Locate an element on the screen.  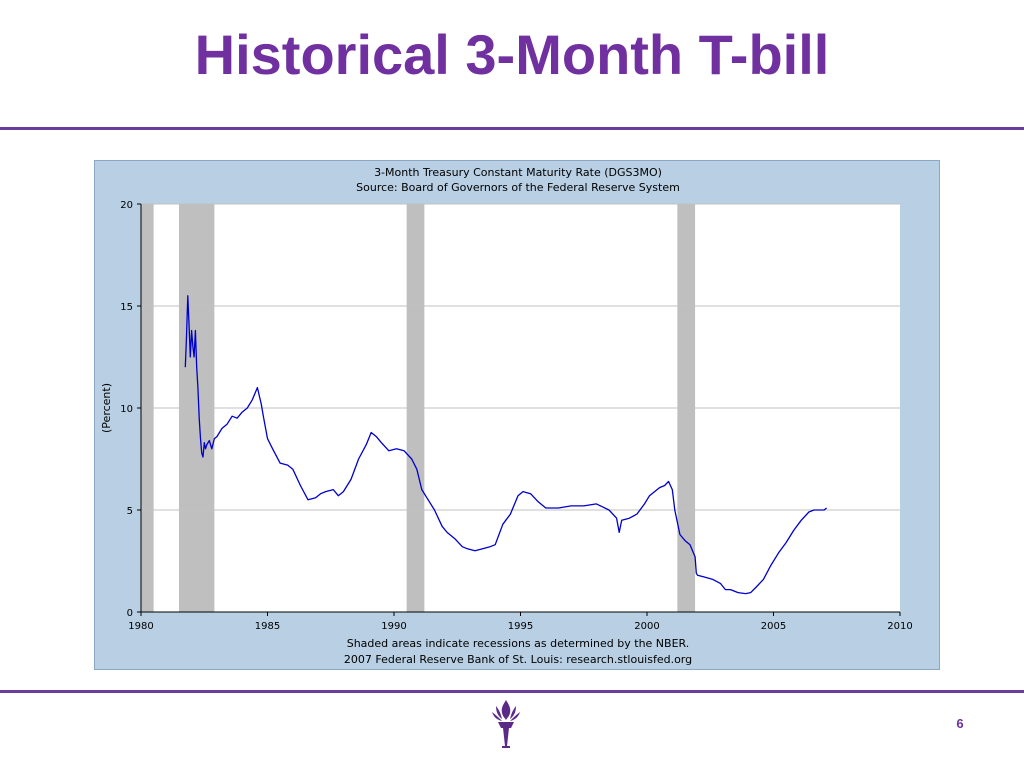
x-tick-label-2005: 2005 is located at coordinates (773, 626).